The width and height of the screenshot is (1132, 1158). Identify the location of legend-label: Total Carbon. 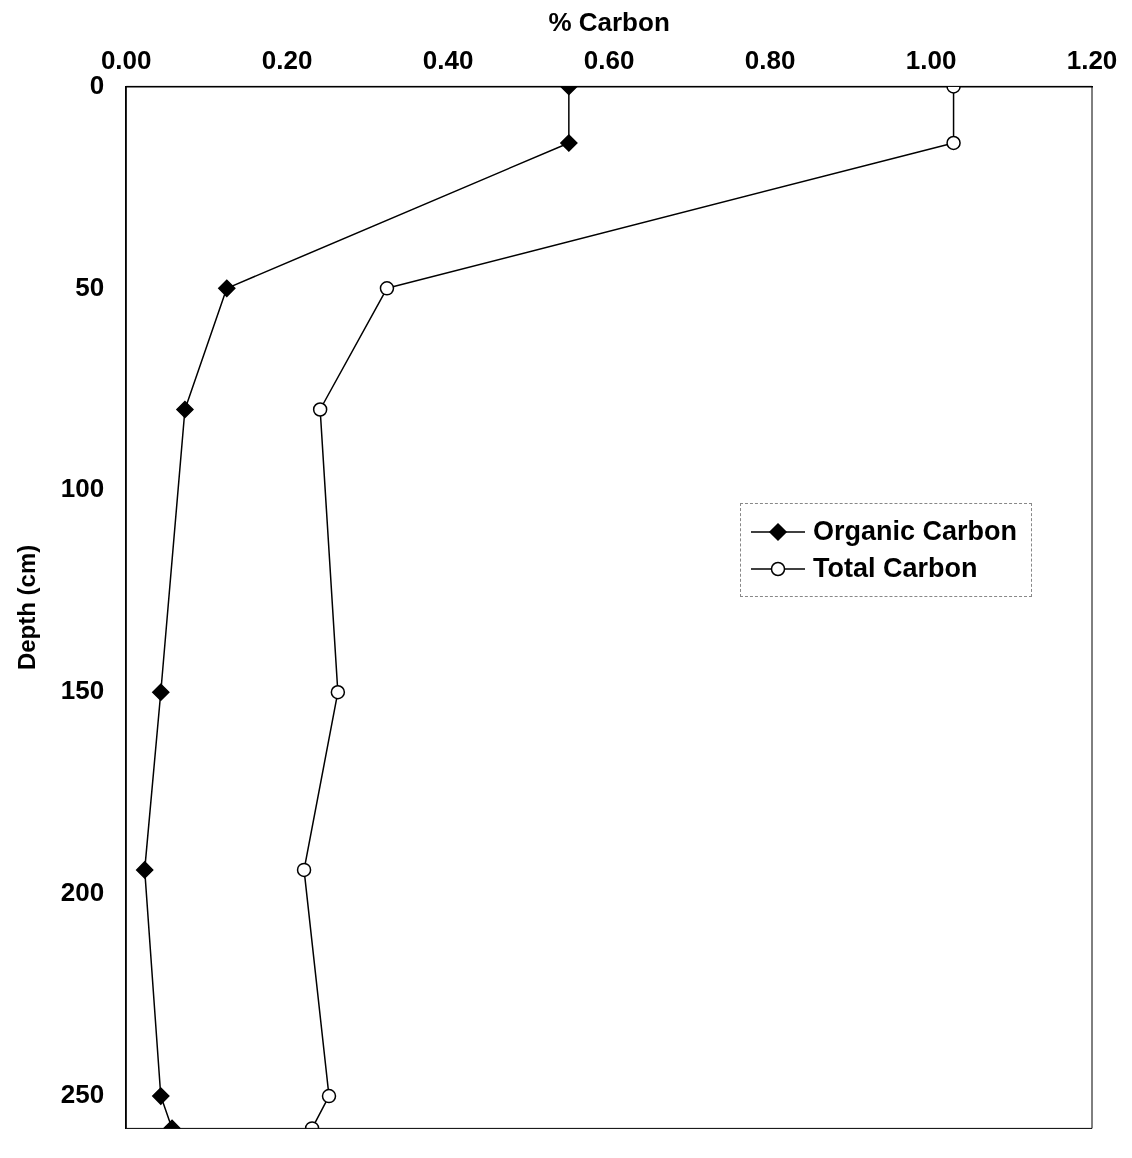
(895, 569).